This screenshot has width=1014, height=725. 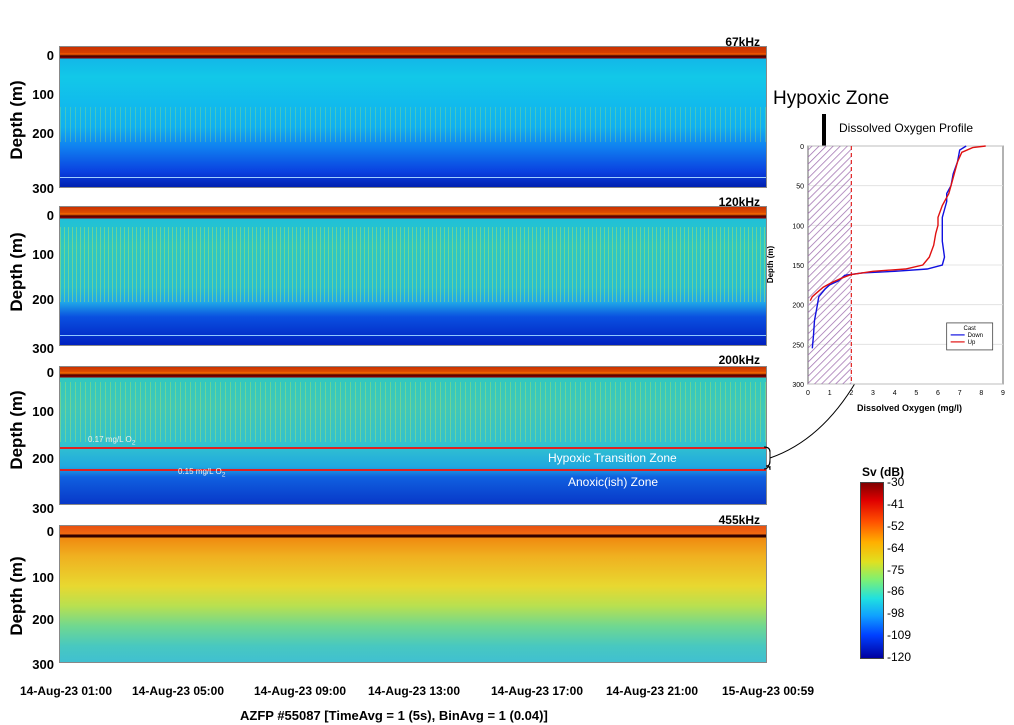 What do you see at coordinates (810, 425) in the screenshot?
I see `zone-bracket` at bounding box center [810, 425].